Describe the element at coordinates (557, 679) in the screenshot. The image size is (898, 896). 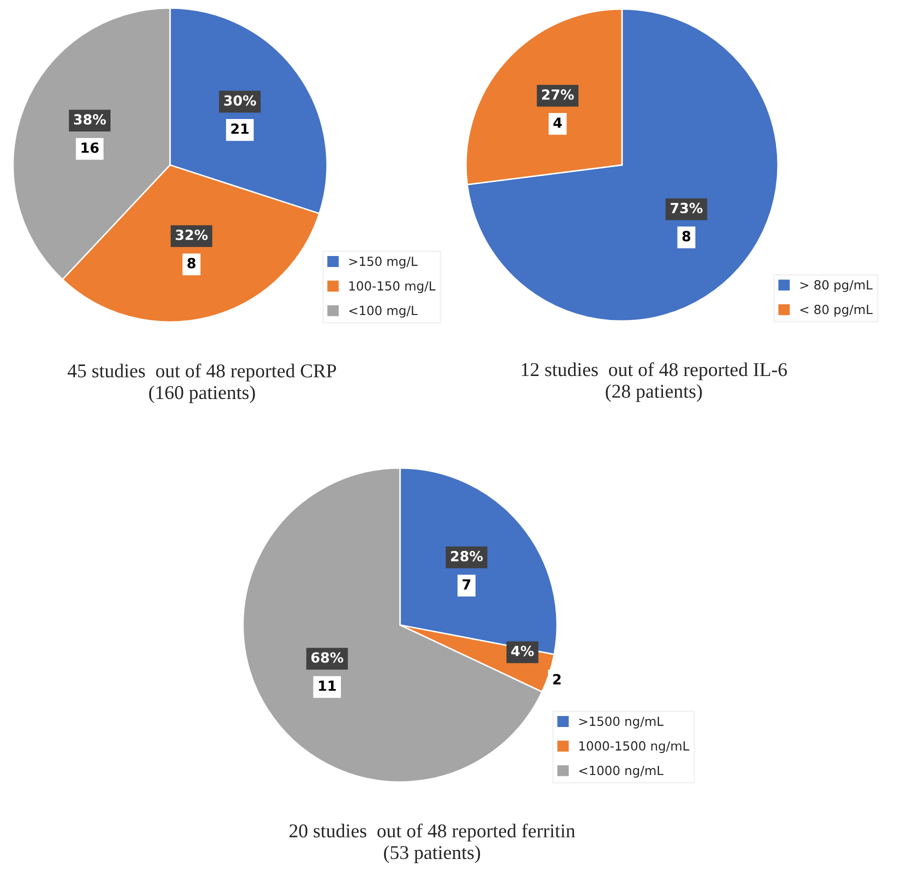
I see `text: 2` at that location.